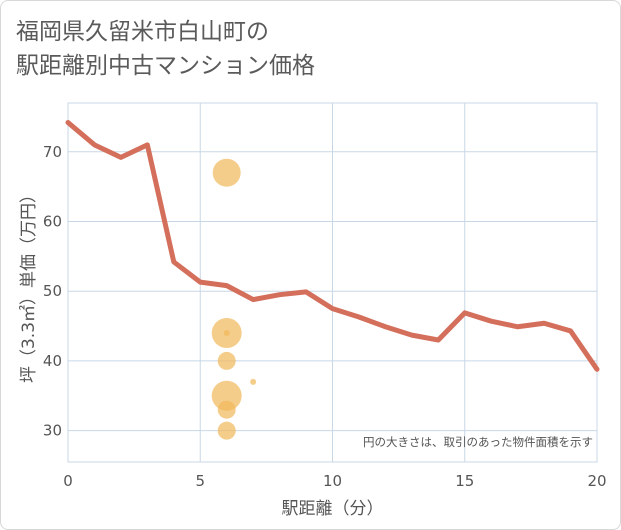 The height and width of the screenshot is (530, 621). What do you see at coordinates (52, 431) in the screenshot?
I see `y-tick-label: 30` at bounding box center [52, 431].